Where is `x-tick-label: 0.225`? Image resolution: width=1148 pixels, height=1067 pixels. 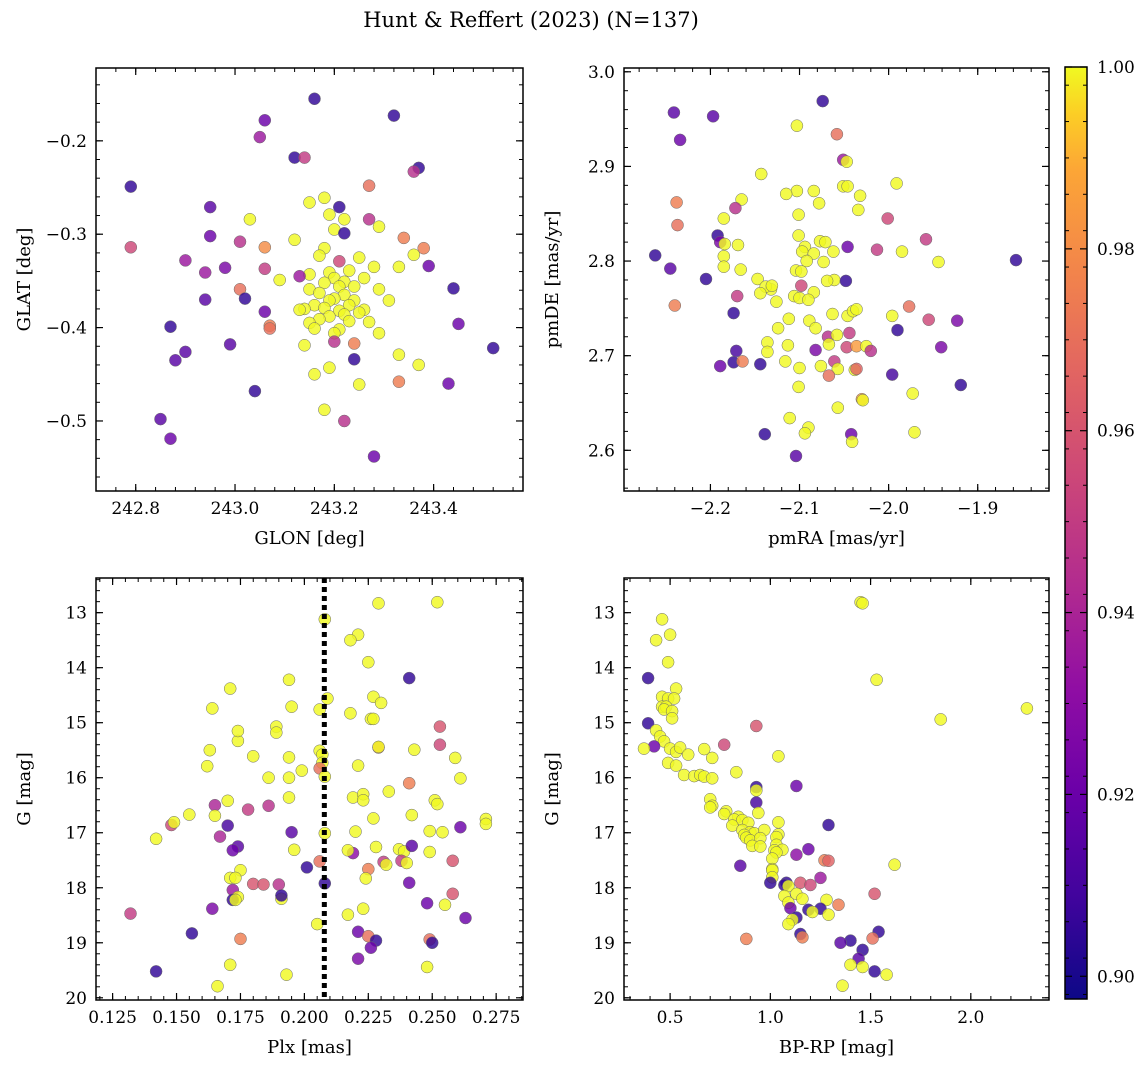
x-tick-label: 0.225 is located at coordinates (368, 1018).